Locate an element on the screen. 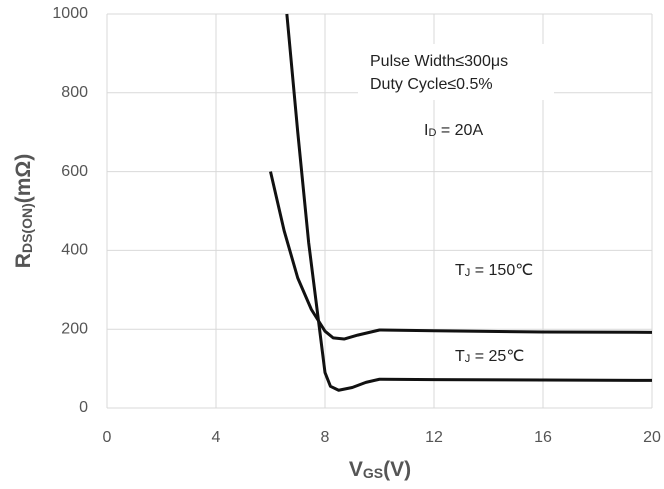 The height and width of the screenshot is (489, 664). current-label: ID = 20A is located at coordinates (453, 130).